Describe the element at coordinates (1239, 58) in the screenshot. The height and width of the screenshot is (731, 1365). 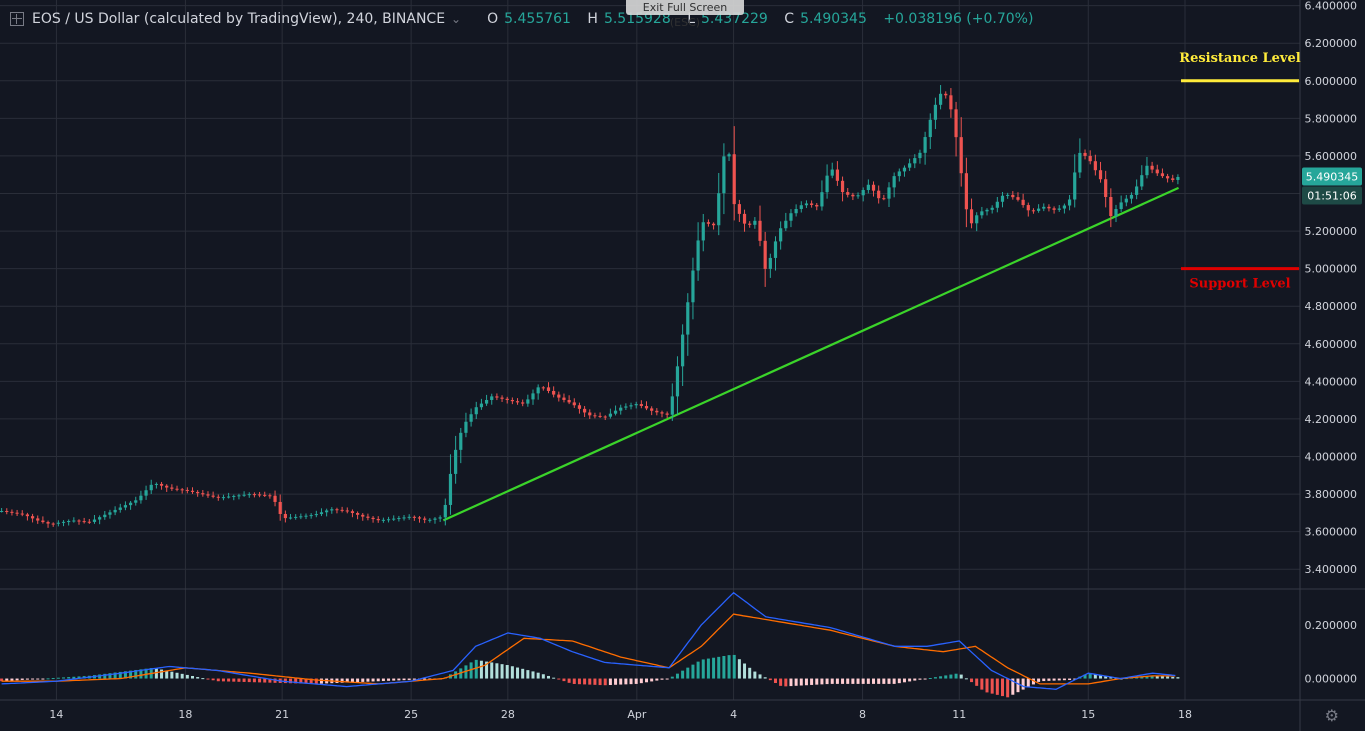
I see `resistance-label: Resistance Level` at that location.